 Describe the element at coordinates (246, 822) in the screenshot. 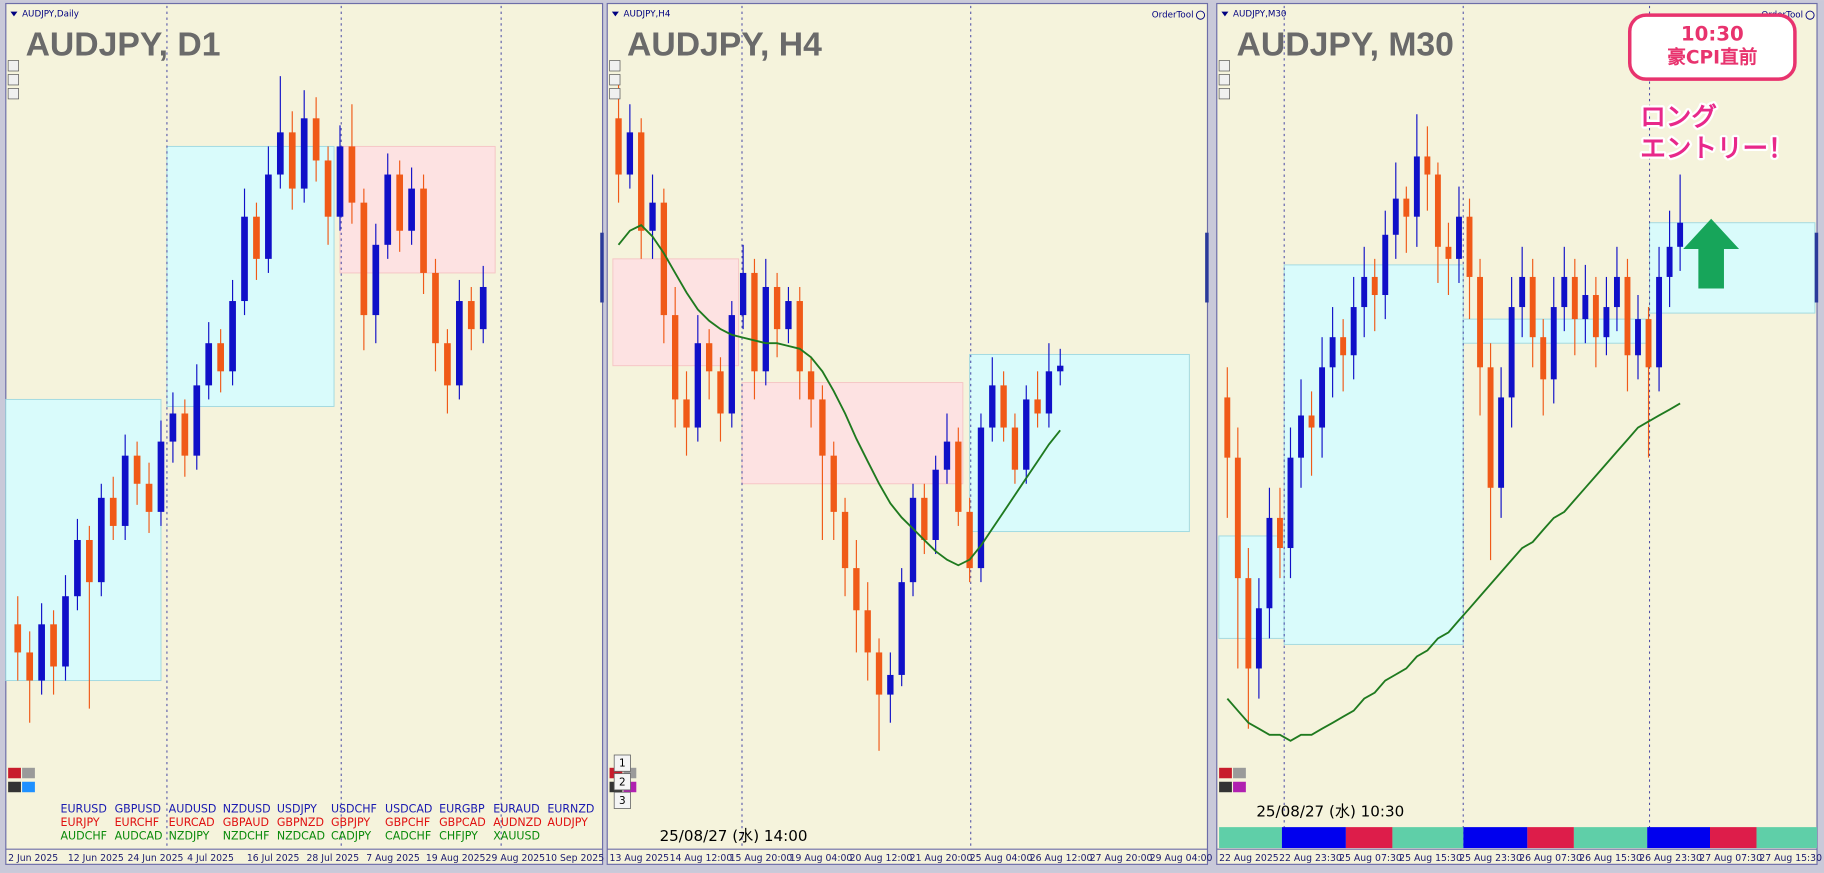

I see `symbol-link: GBPAUD` at that location.